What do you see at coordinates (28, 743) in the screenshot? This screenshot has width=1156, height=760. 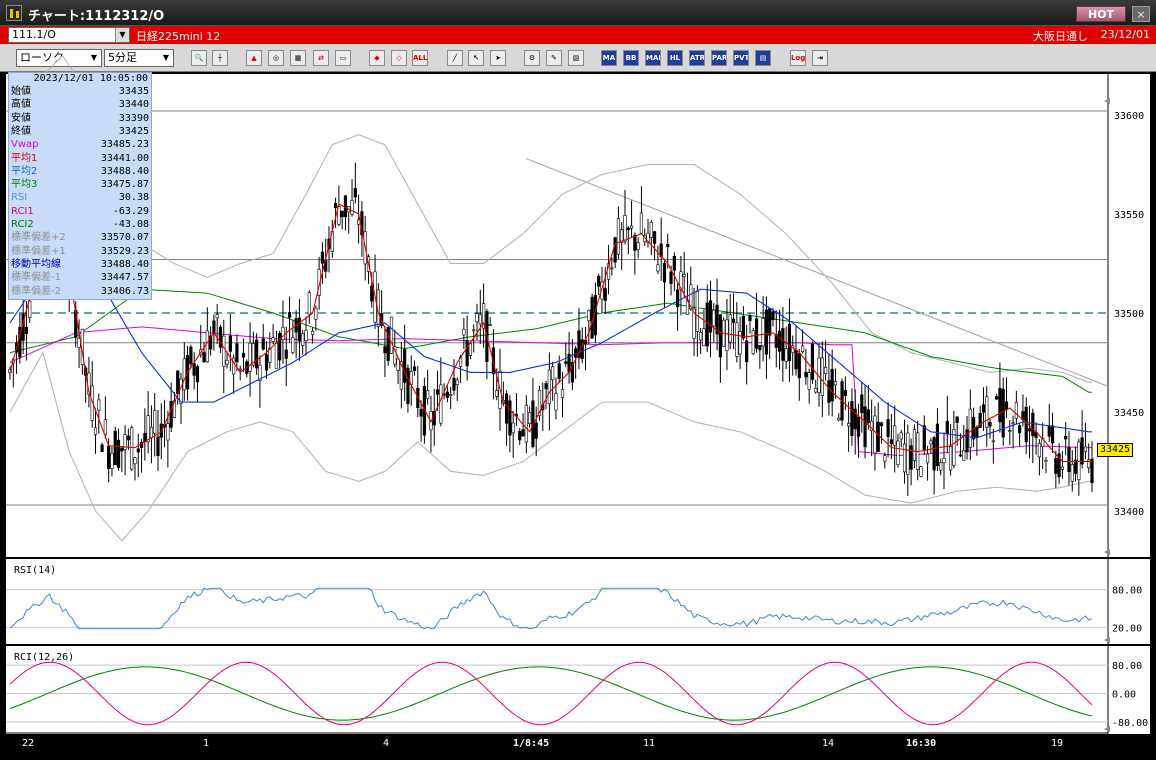 I see `time-tick-label: 22` at bounding box center [28, 743].